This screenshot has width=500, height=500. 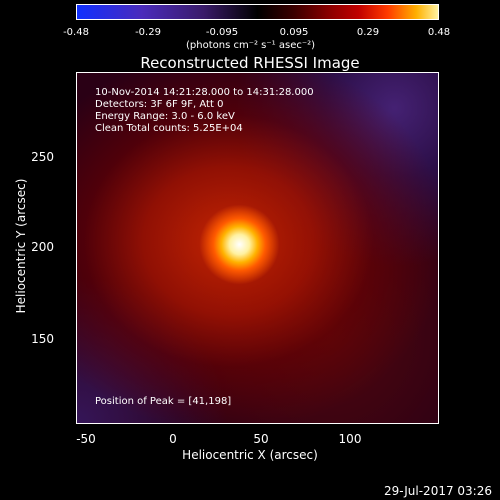 I want to click on colorbar-tick: -0.29, so click(x=148, y=32).